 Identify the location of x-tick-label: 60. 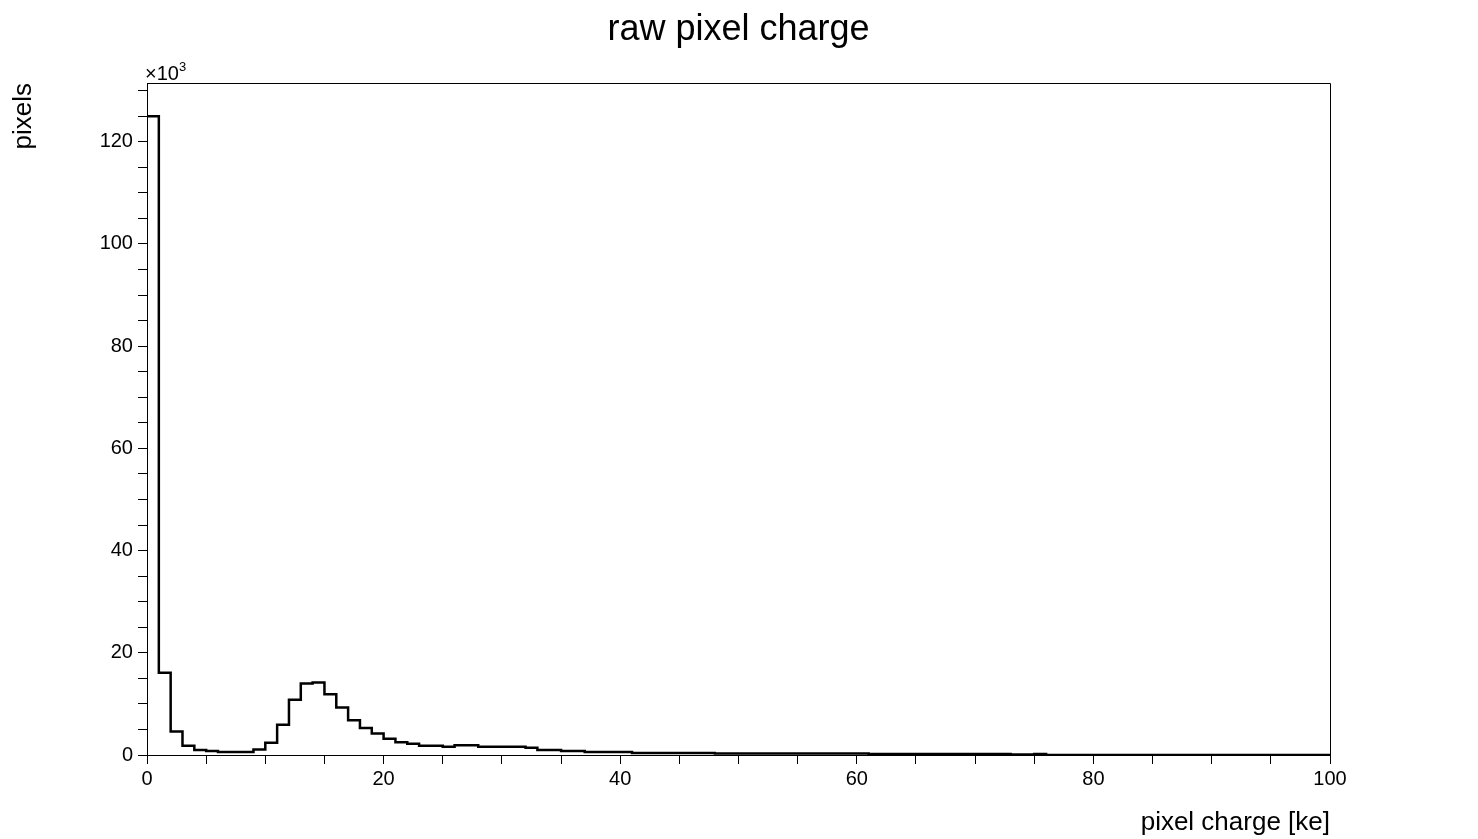
(856, 777).